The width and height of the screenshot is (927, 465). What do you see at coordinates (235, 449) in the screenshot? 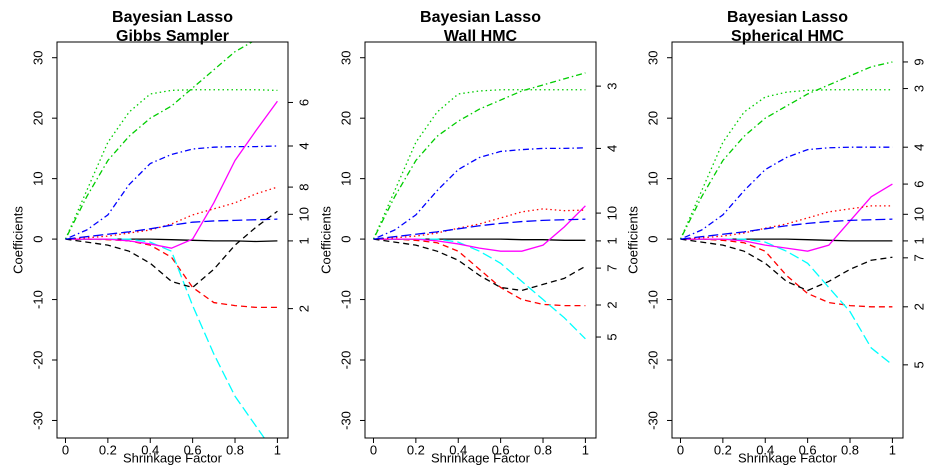
I see `x-tick-label: 0.8` at bounding box center [235, 449].